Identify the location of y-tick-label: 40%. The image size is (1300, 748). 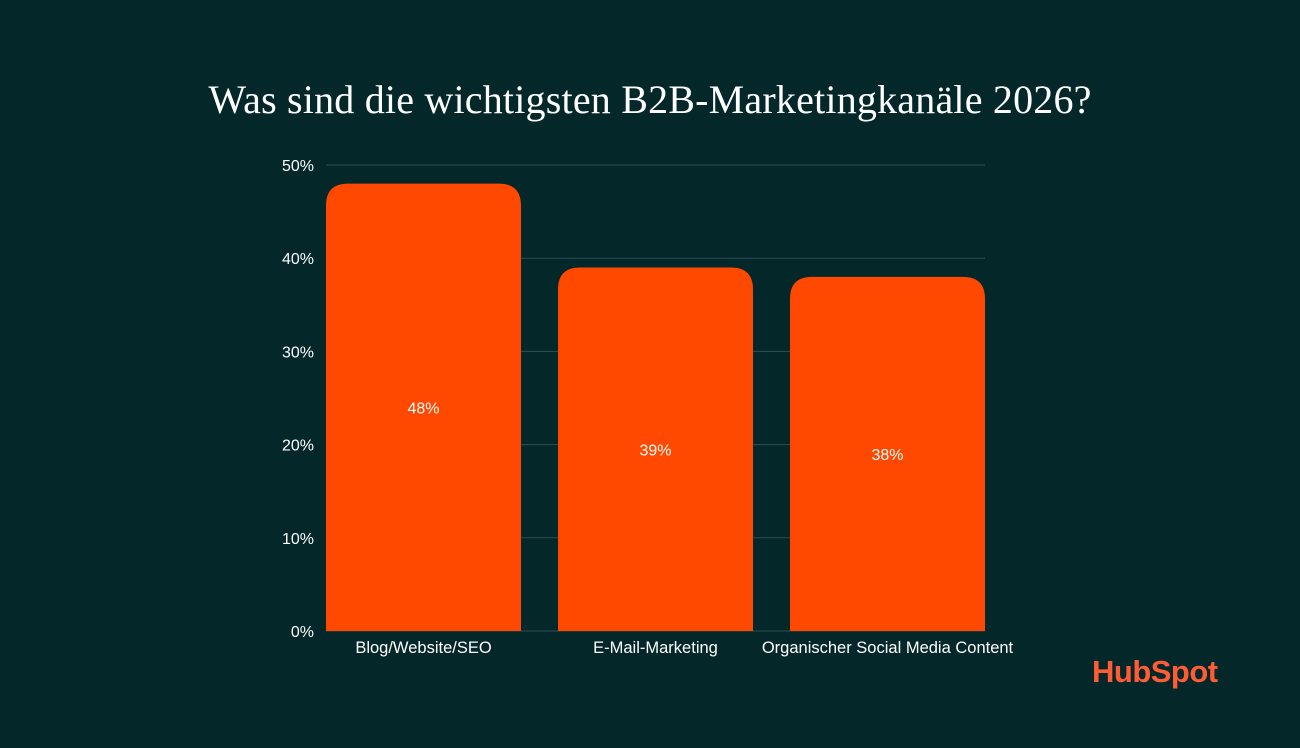
(298, 259).